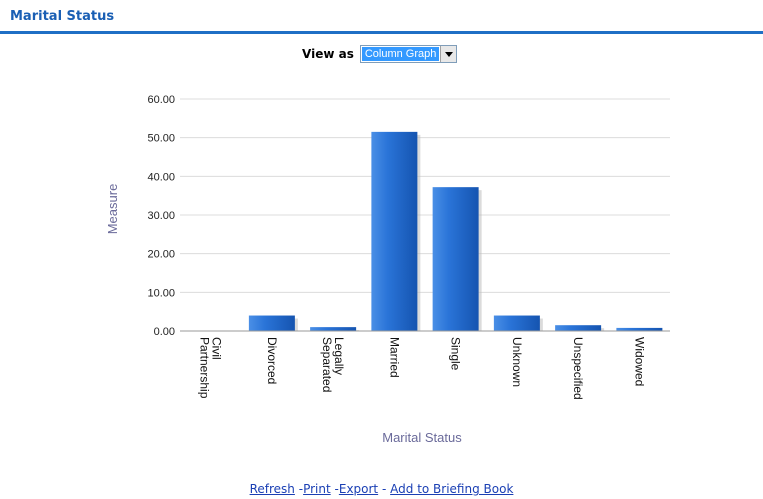 This screenshot has height=499, width=763. Describe the element at coordinates (358, 489) in the screenshot. I see `export-link: Export` at that location.